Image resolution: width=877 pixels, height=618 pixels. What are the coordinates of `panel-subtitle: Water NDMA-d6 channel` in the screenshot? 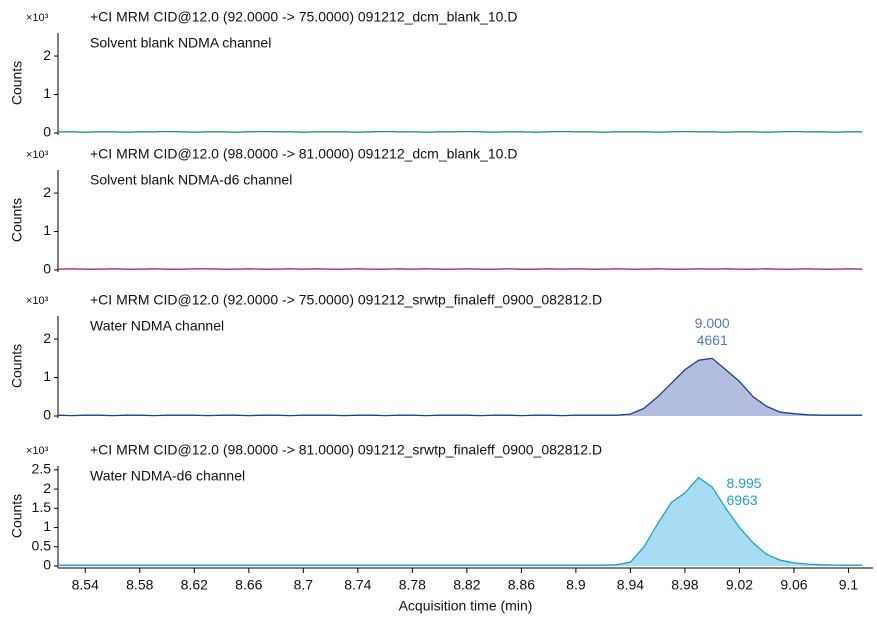 It's located at (167, 476).